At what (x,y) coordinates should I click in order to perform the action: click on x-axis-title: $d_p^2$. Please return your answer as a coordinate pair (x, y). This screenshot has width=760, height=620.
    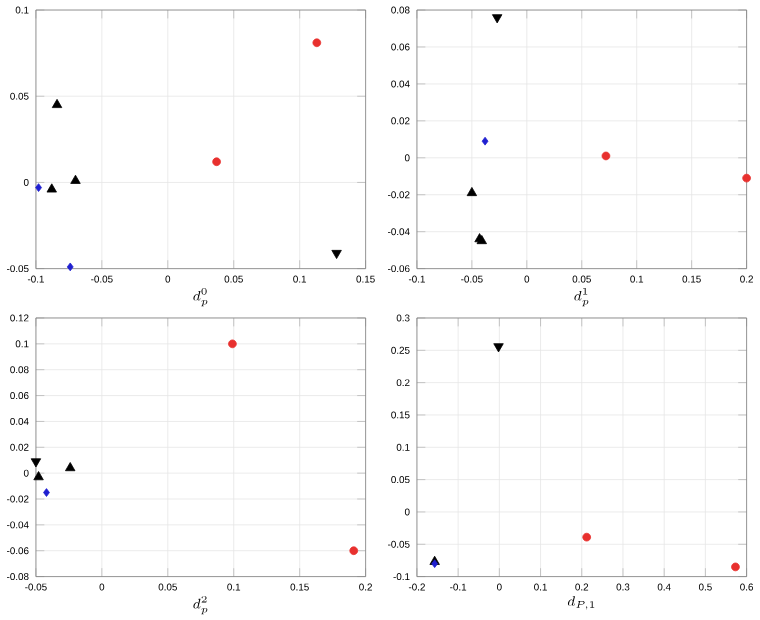
    Looking at the image, I should click on (200, 604).